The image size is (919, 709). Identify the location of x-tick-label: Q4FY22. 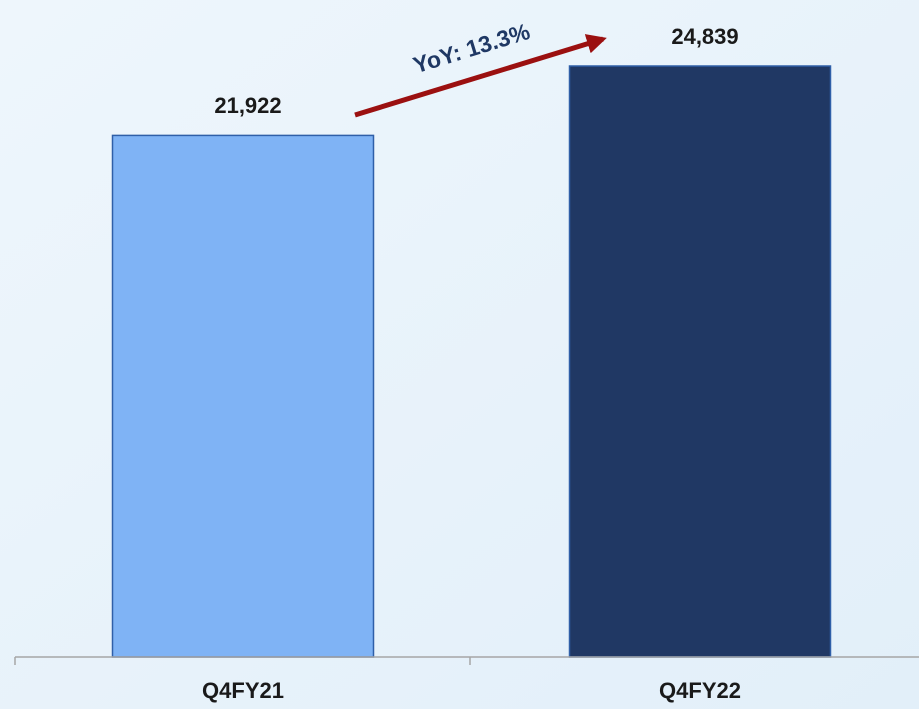
(700, 690).